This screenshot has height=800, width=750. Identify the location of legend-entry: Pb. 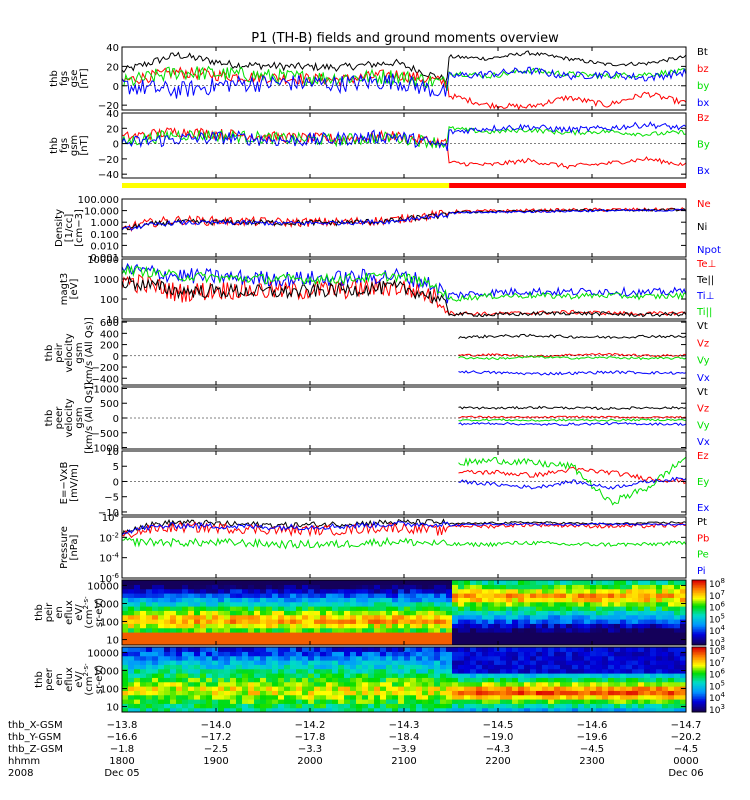
(703, 538).